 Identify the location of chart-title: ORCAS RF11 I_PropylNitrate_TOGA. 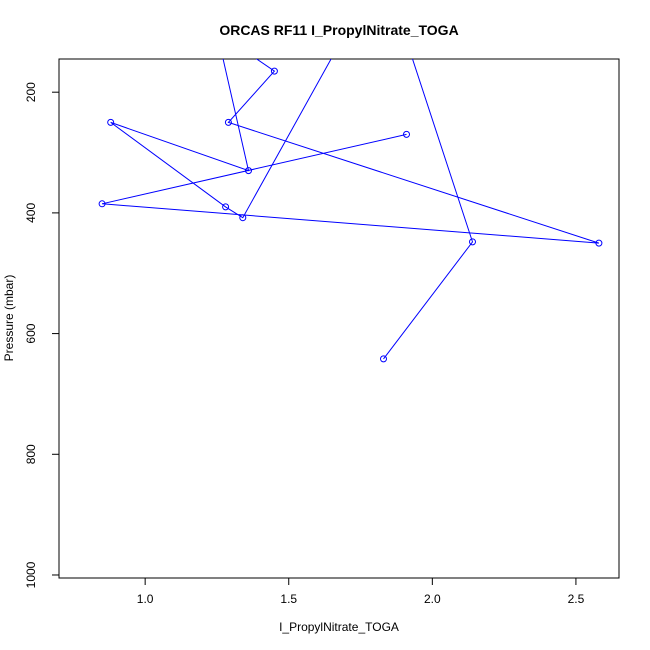
(338, 30).